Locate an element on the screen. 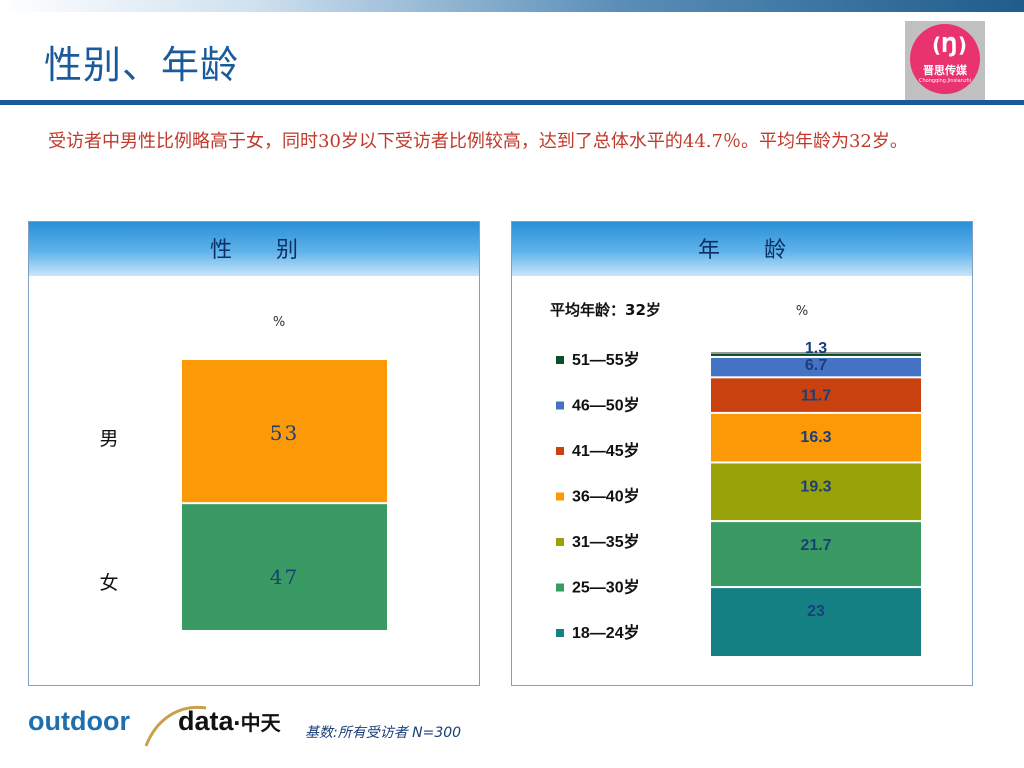 This screenshot has height=768, width=1024. gender-unit-label: % is located at coordinates (279, 322).